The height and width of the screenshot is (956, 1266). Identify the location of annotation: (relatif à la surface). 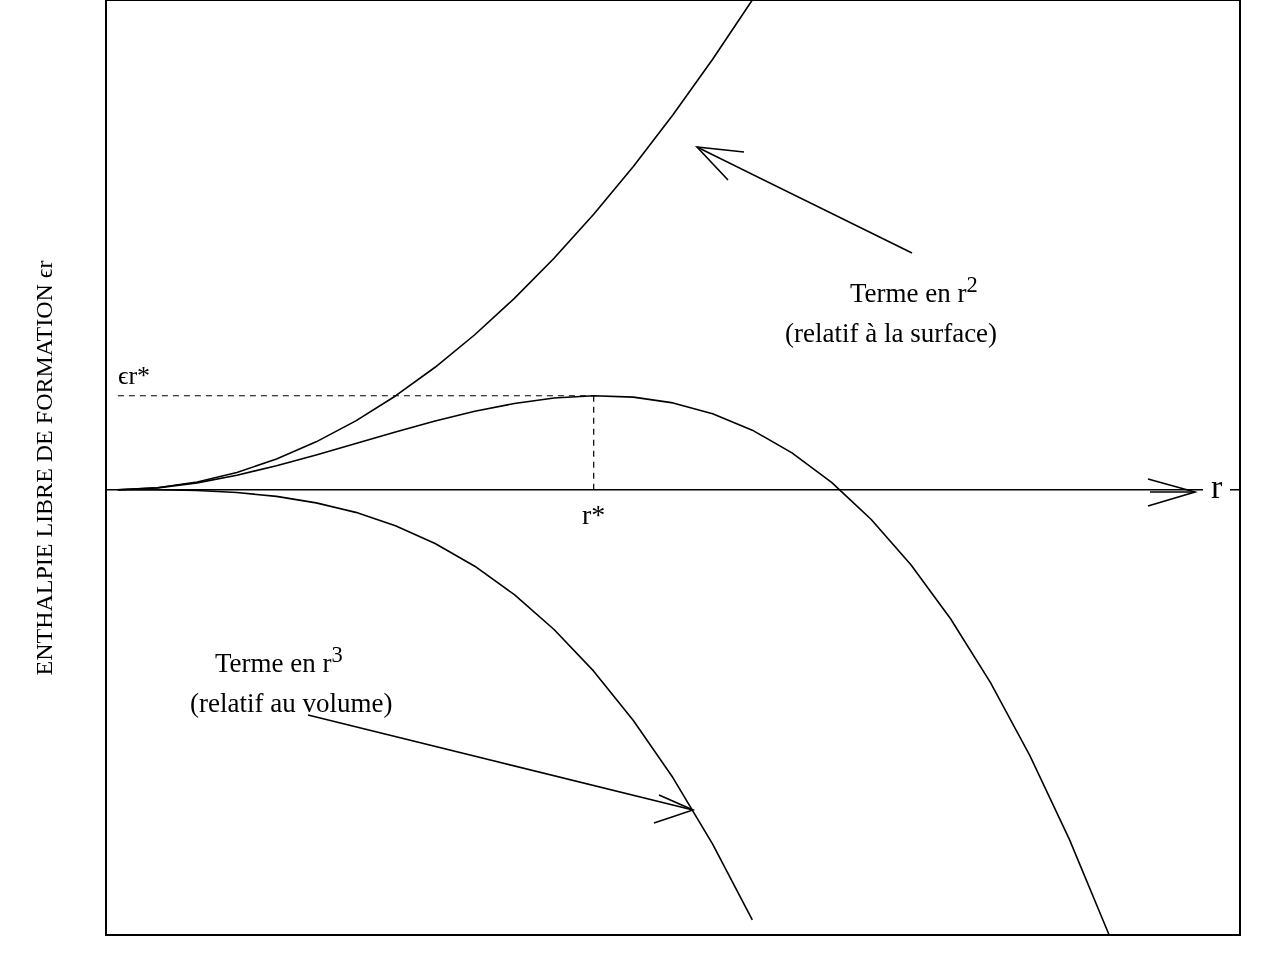
(891, 333).